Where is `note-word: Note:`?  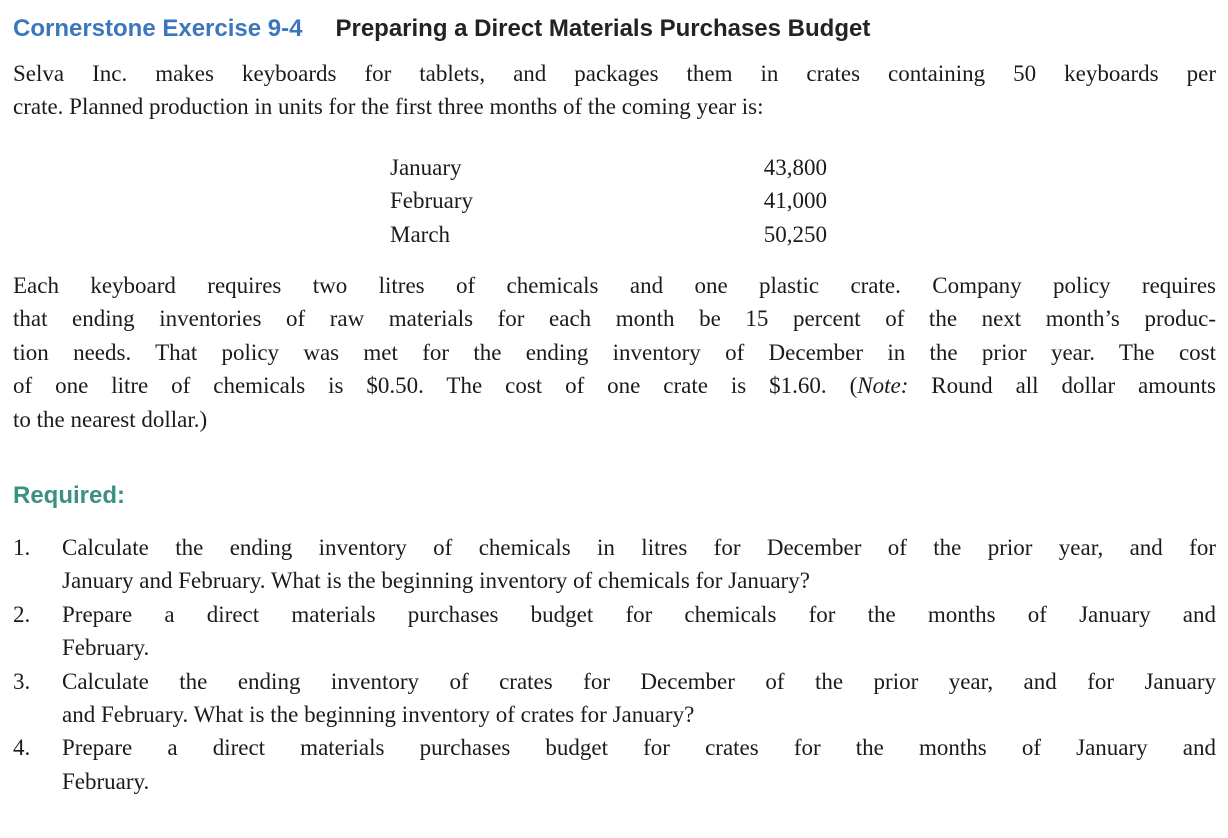 note-word: Note: is located at coordinates (883, 386).